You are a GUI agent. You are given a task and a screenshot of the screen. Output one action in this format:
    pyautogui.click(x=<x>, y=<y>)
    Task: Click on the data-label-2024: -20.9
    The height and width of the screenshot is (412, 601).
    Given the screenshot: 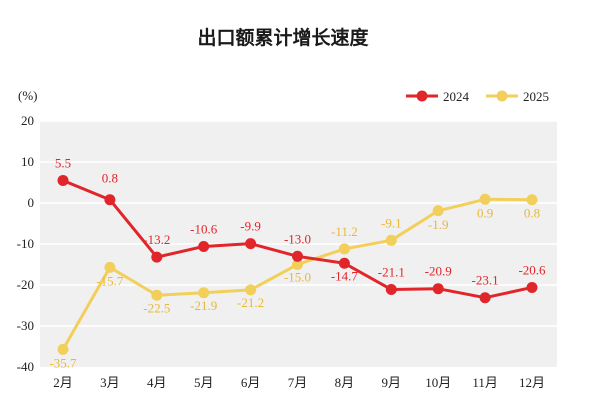 What is the action you would take?
    pyautogui.click(x=438, y=271)
    